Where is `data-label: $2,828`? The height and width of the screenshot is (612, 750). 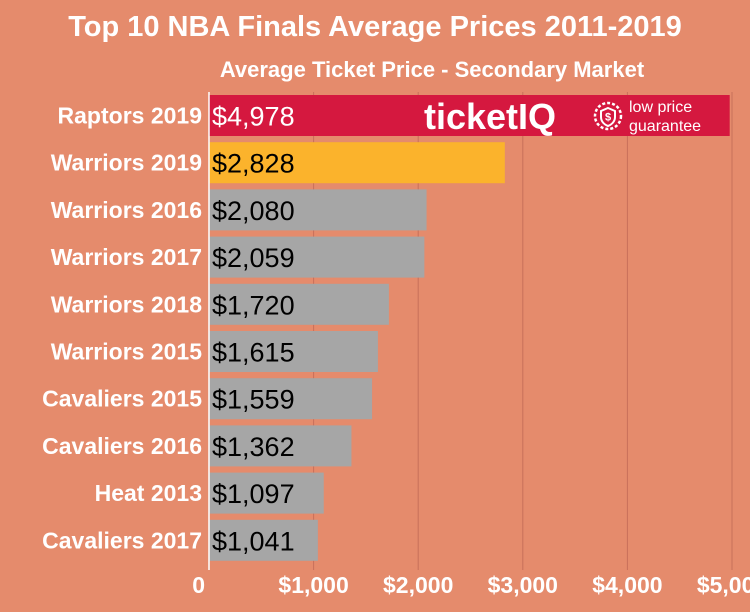 data-label: $2,828 is located at coordinates (253, 164).